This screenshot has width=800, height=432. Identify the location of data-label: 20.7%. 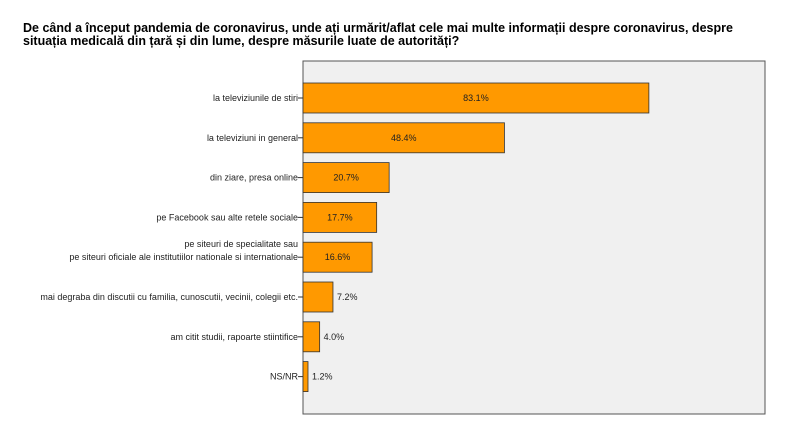
(346, 178).